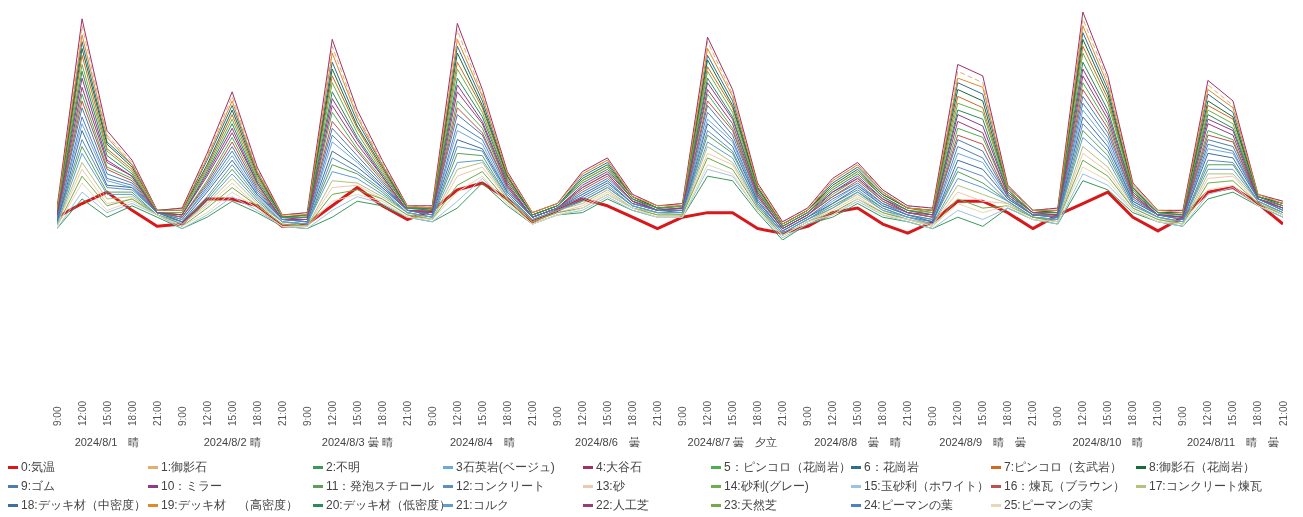 This screenshot has width=1303, height=517. Describe the element at coordinates (619, 467) in the screenshot. I see `legend-label: 4:大谷石` at that location.